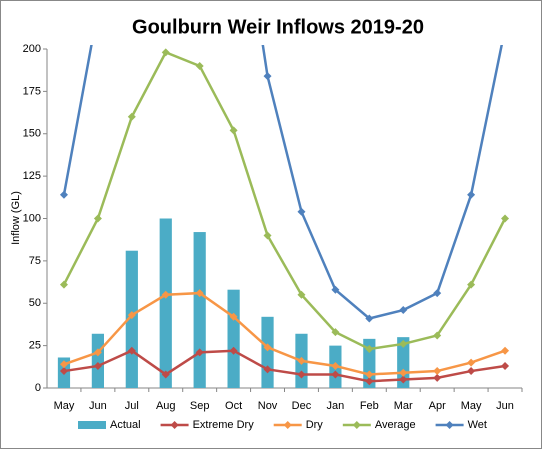  Describe the element at coordinates (132, 406) in the screenshot. I see `x-tick-label: Jul` at that location.